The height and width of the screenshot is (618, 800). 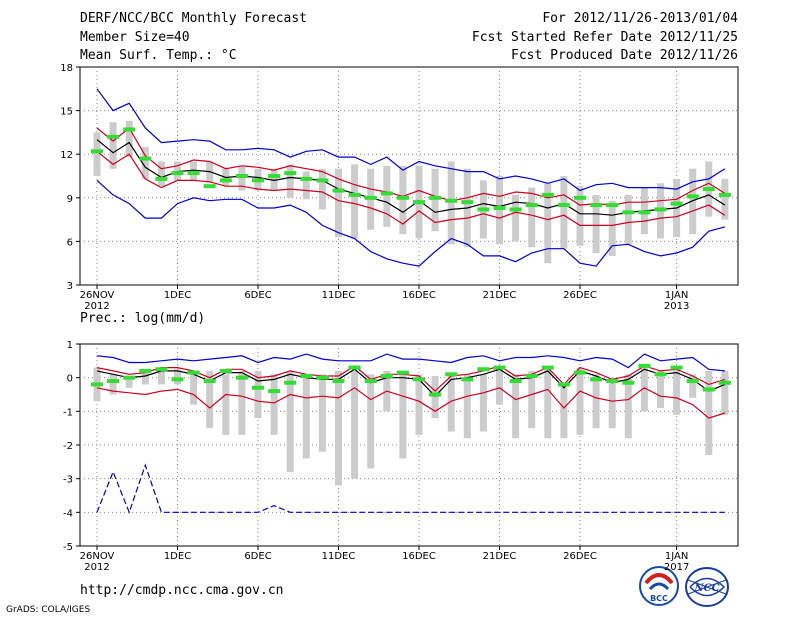 What do you see at coordinates (676, 295) in the screenshot?
I see `temperature-xtick-label: 1JAN` at bounding box center [676, 295].